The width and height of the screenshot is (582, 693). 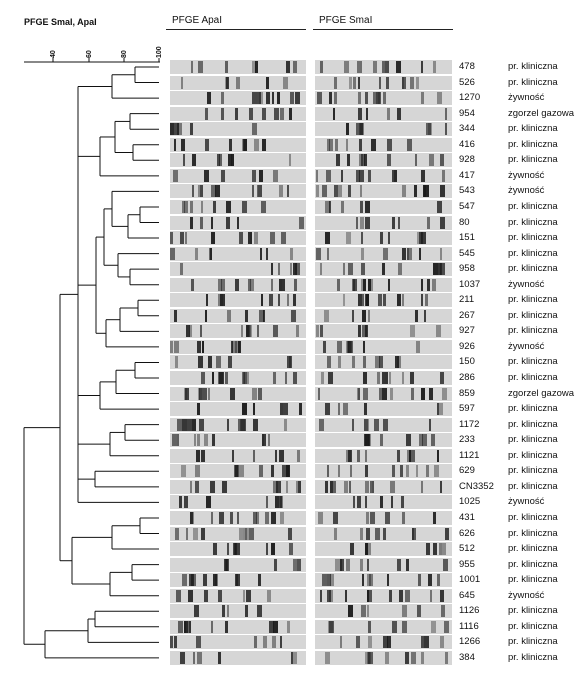 What do you see at coordinates (470, 642) in the screenshot?
I see `isolate-id: 1266` at bounding box center [470, 642].